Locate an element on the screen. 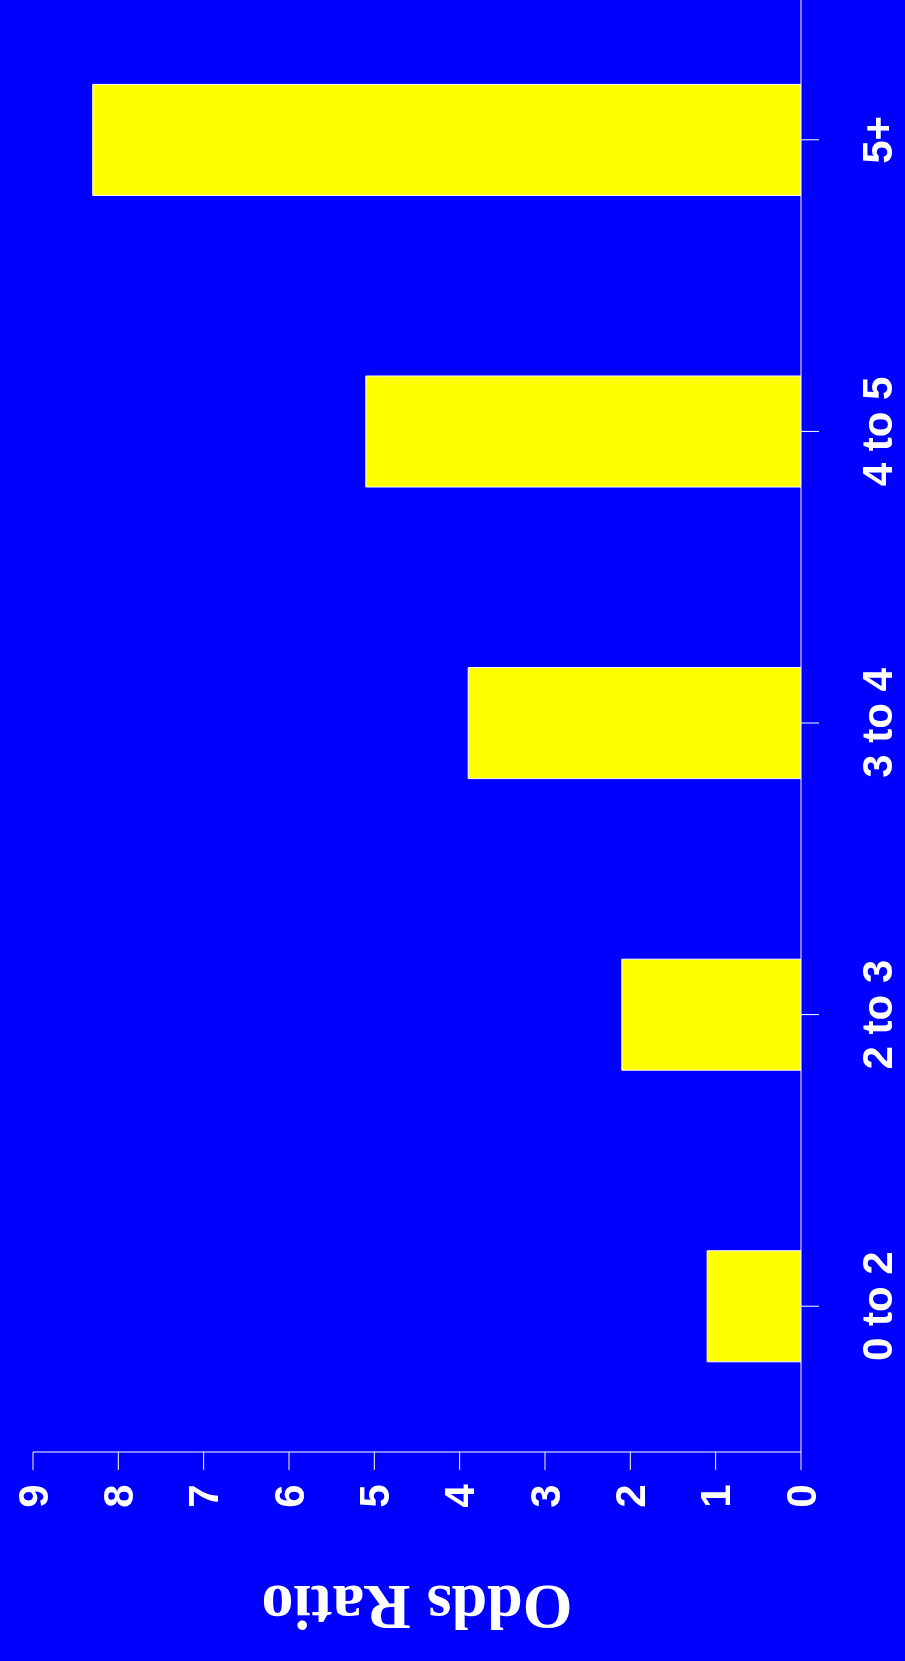  x-tick-label: 3 is located at coordinates (545, 1496).